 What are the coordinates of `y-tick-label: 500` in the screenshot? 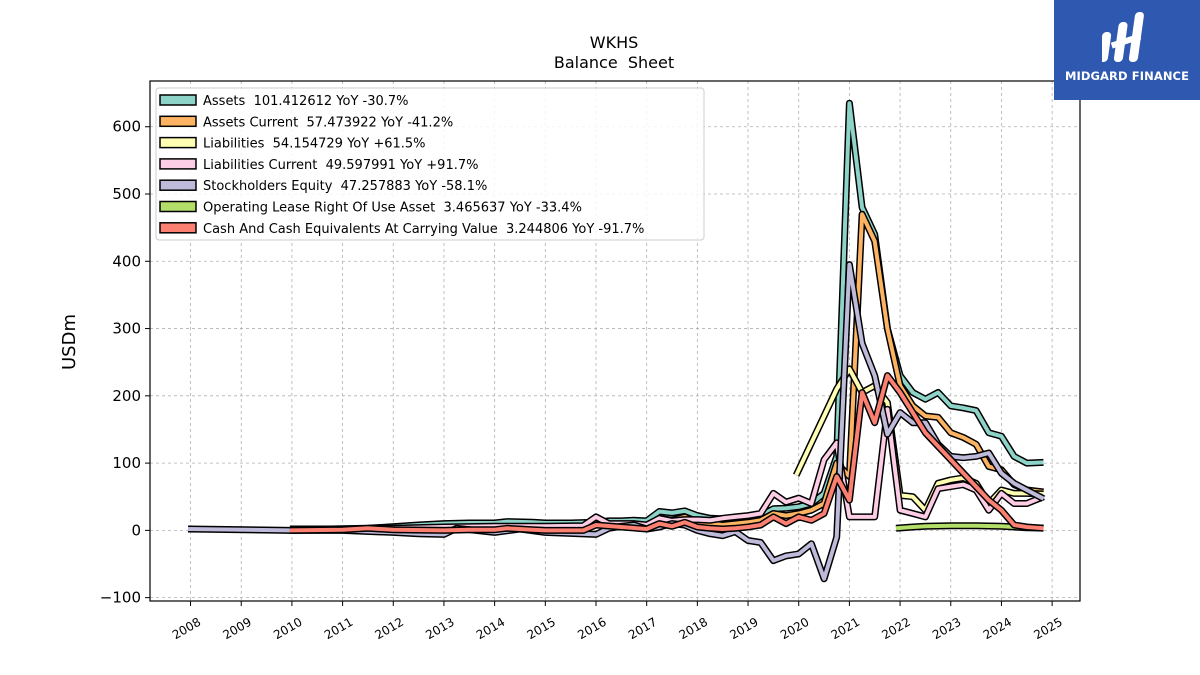 It's located at (126, 194).